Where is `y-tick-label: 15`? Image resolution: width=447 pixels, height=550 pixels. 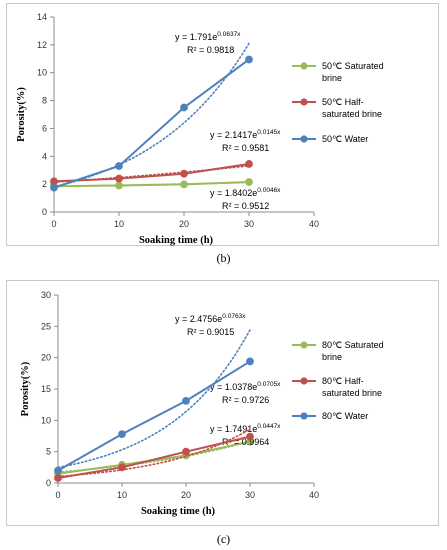
y-tick-label: 15 is located at coordinates (46, 389).